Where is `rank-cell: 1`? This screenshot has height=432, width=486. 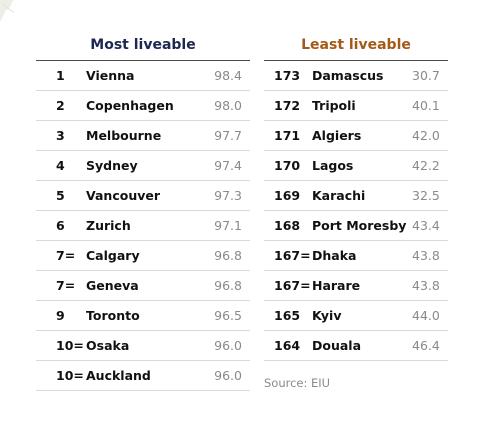
rank-cell: 1 is located at coordinates (60, 75).